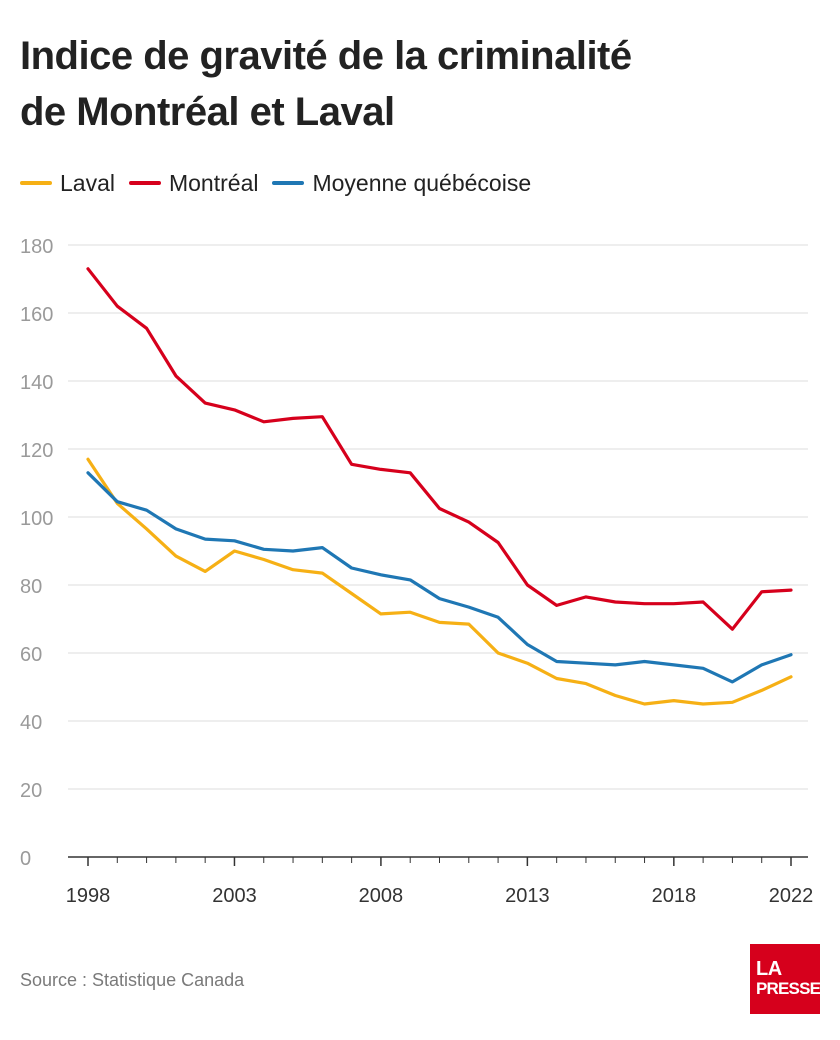  What do you see at coordinates (88, 896) in the screenshot?
I see `x-tick-label: 1998` at bounding box center [88, 896].